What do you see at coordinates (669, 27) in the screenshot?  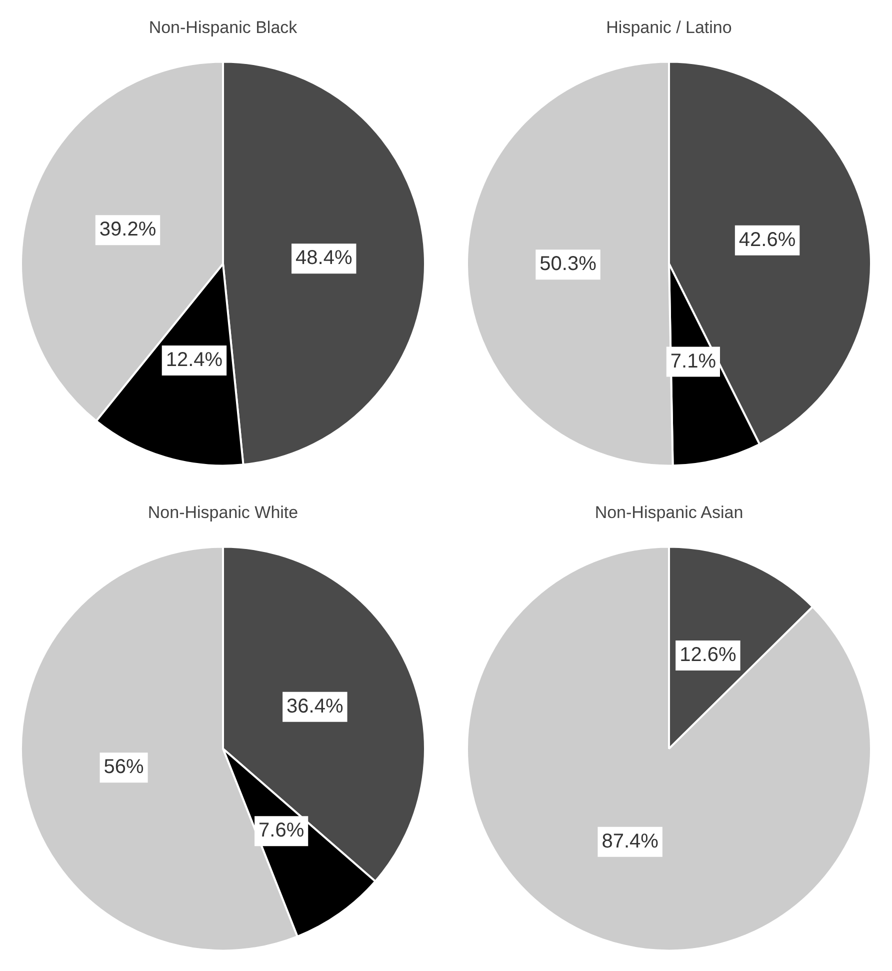 I see `chart-title: Hispanic / Latino` at bounding box center [669, 27].